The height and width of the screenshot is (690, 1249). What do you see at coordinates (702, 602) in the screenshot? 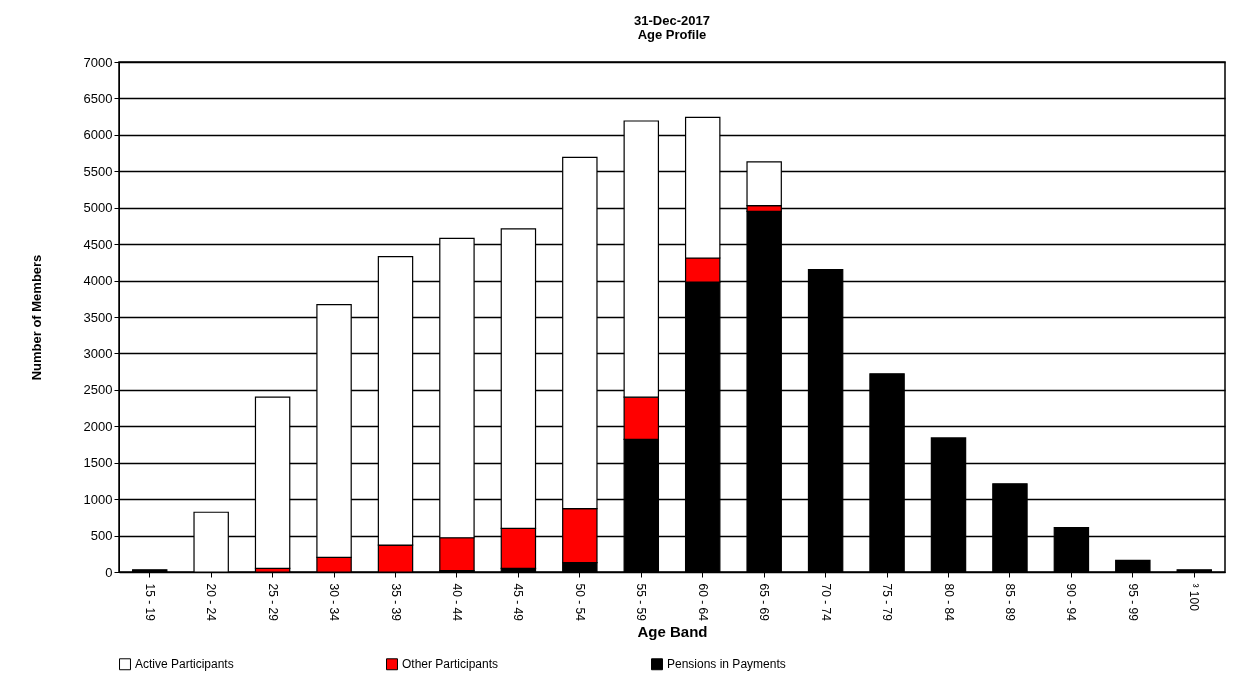
I see `x-tick-label: 60 - 64` at bounding box center [702, 602].